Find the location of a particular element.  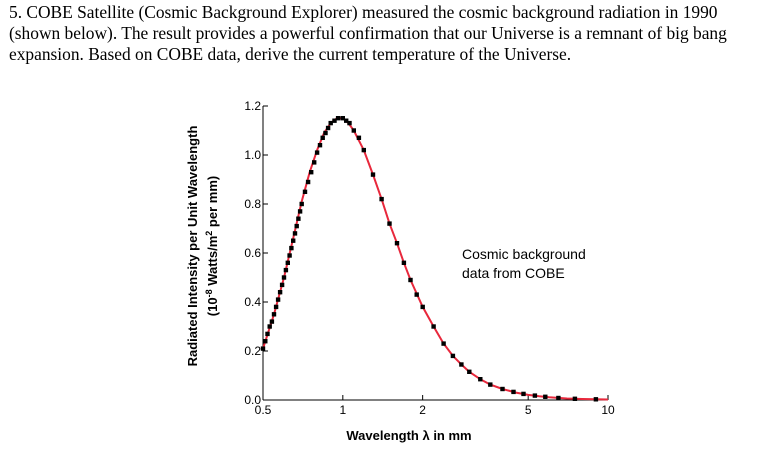

y-tick-label: 1.2 is located at coordinates (252, 106).